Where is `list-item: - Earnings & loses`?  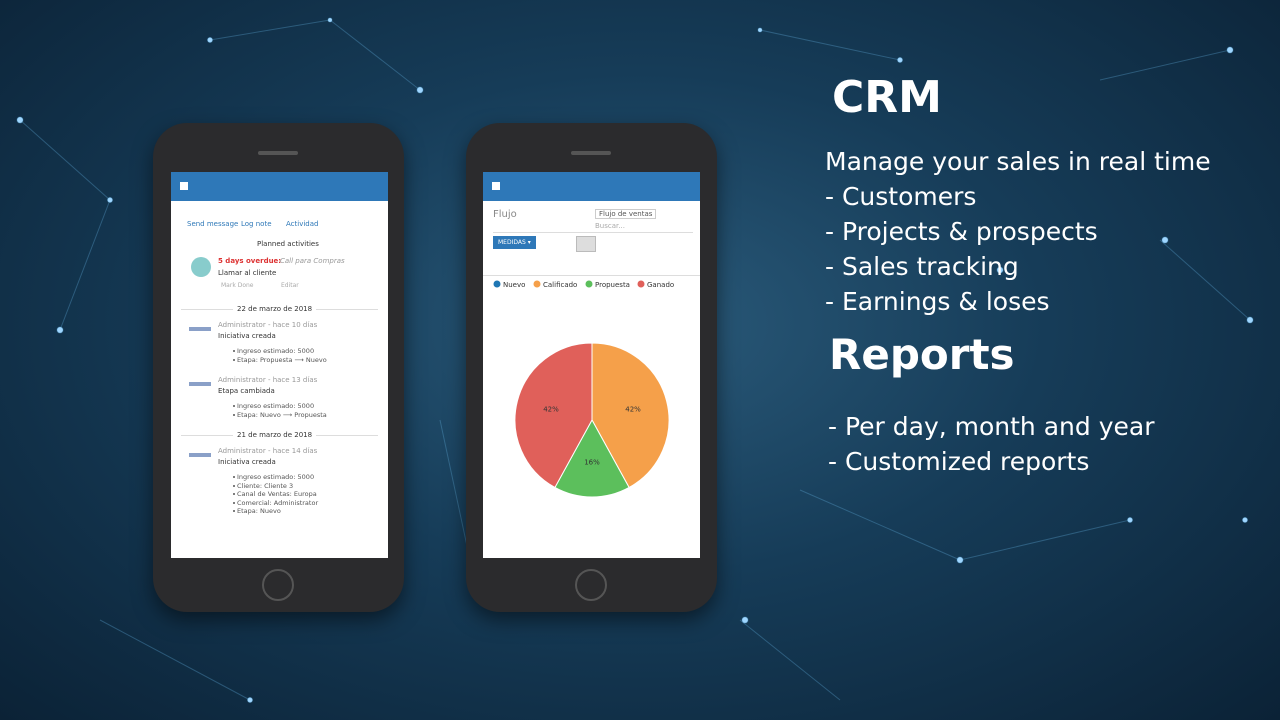
list-item: - Earnings & loses is located at coordinates (937, 301).